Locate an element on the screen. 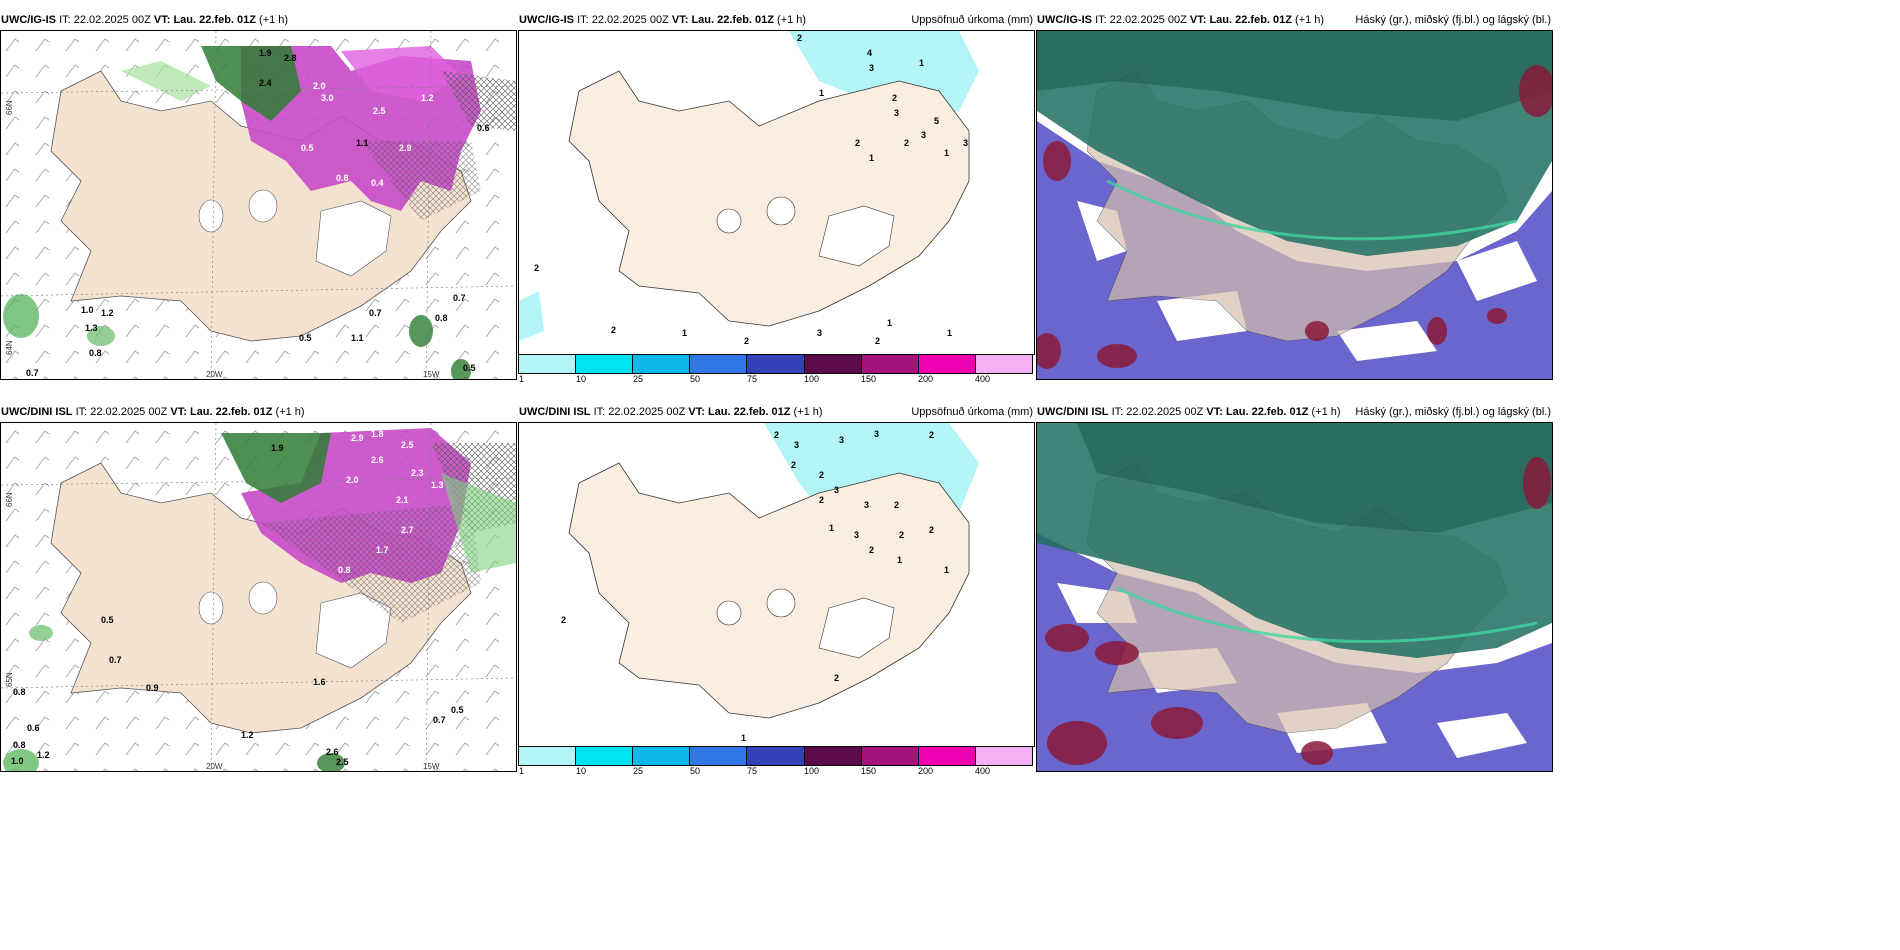 The image size is (1900, 950). svg-text: 1.0 is located at coordinates (17, 761).